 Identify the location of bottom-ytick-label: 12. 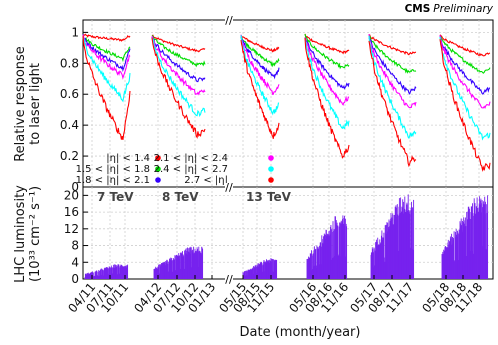
(71, 229).